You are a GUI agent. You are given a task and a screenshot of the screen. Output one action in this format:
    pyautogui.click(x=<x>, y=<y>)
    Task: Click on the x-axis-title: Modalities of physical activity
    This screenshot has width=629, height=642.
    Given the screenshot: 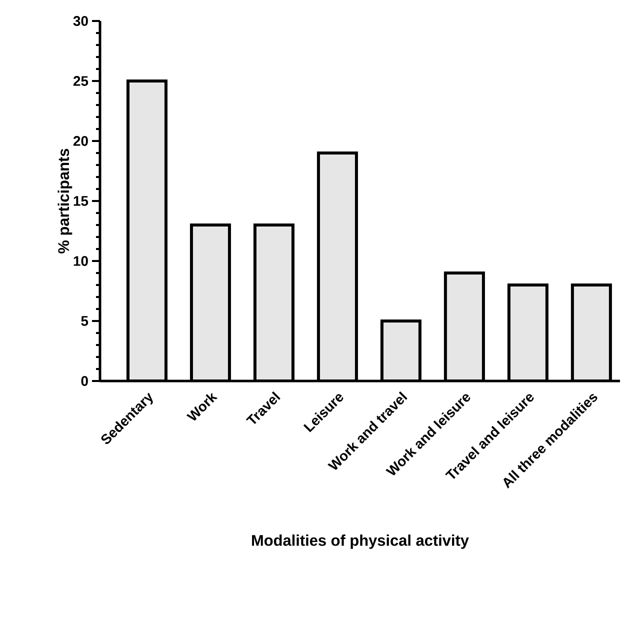 What is the action you would take?
    pyautogui.click(x=360, y=541)
    